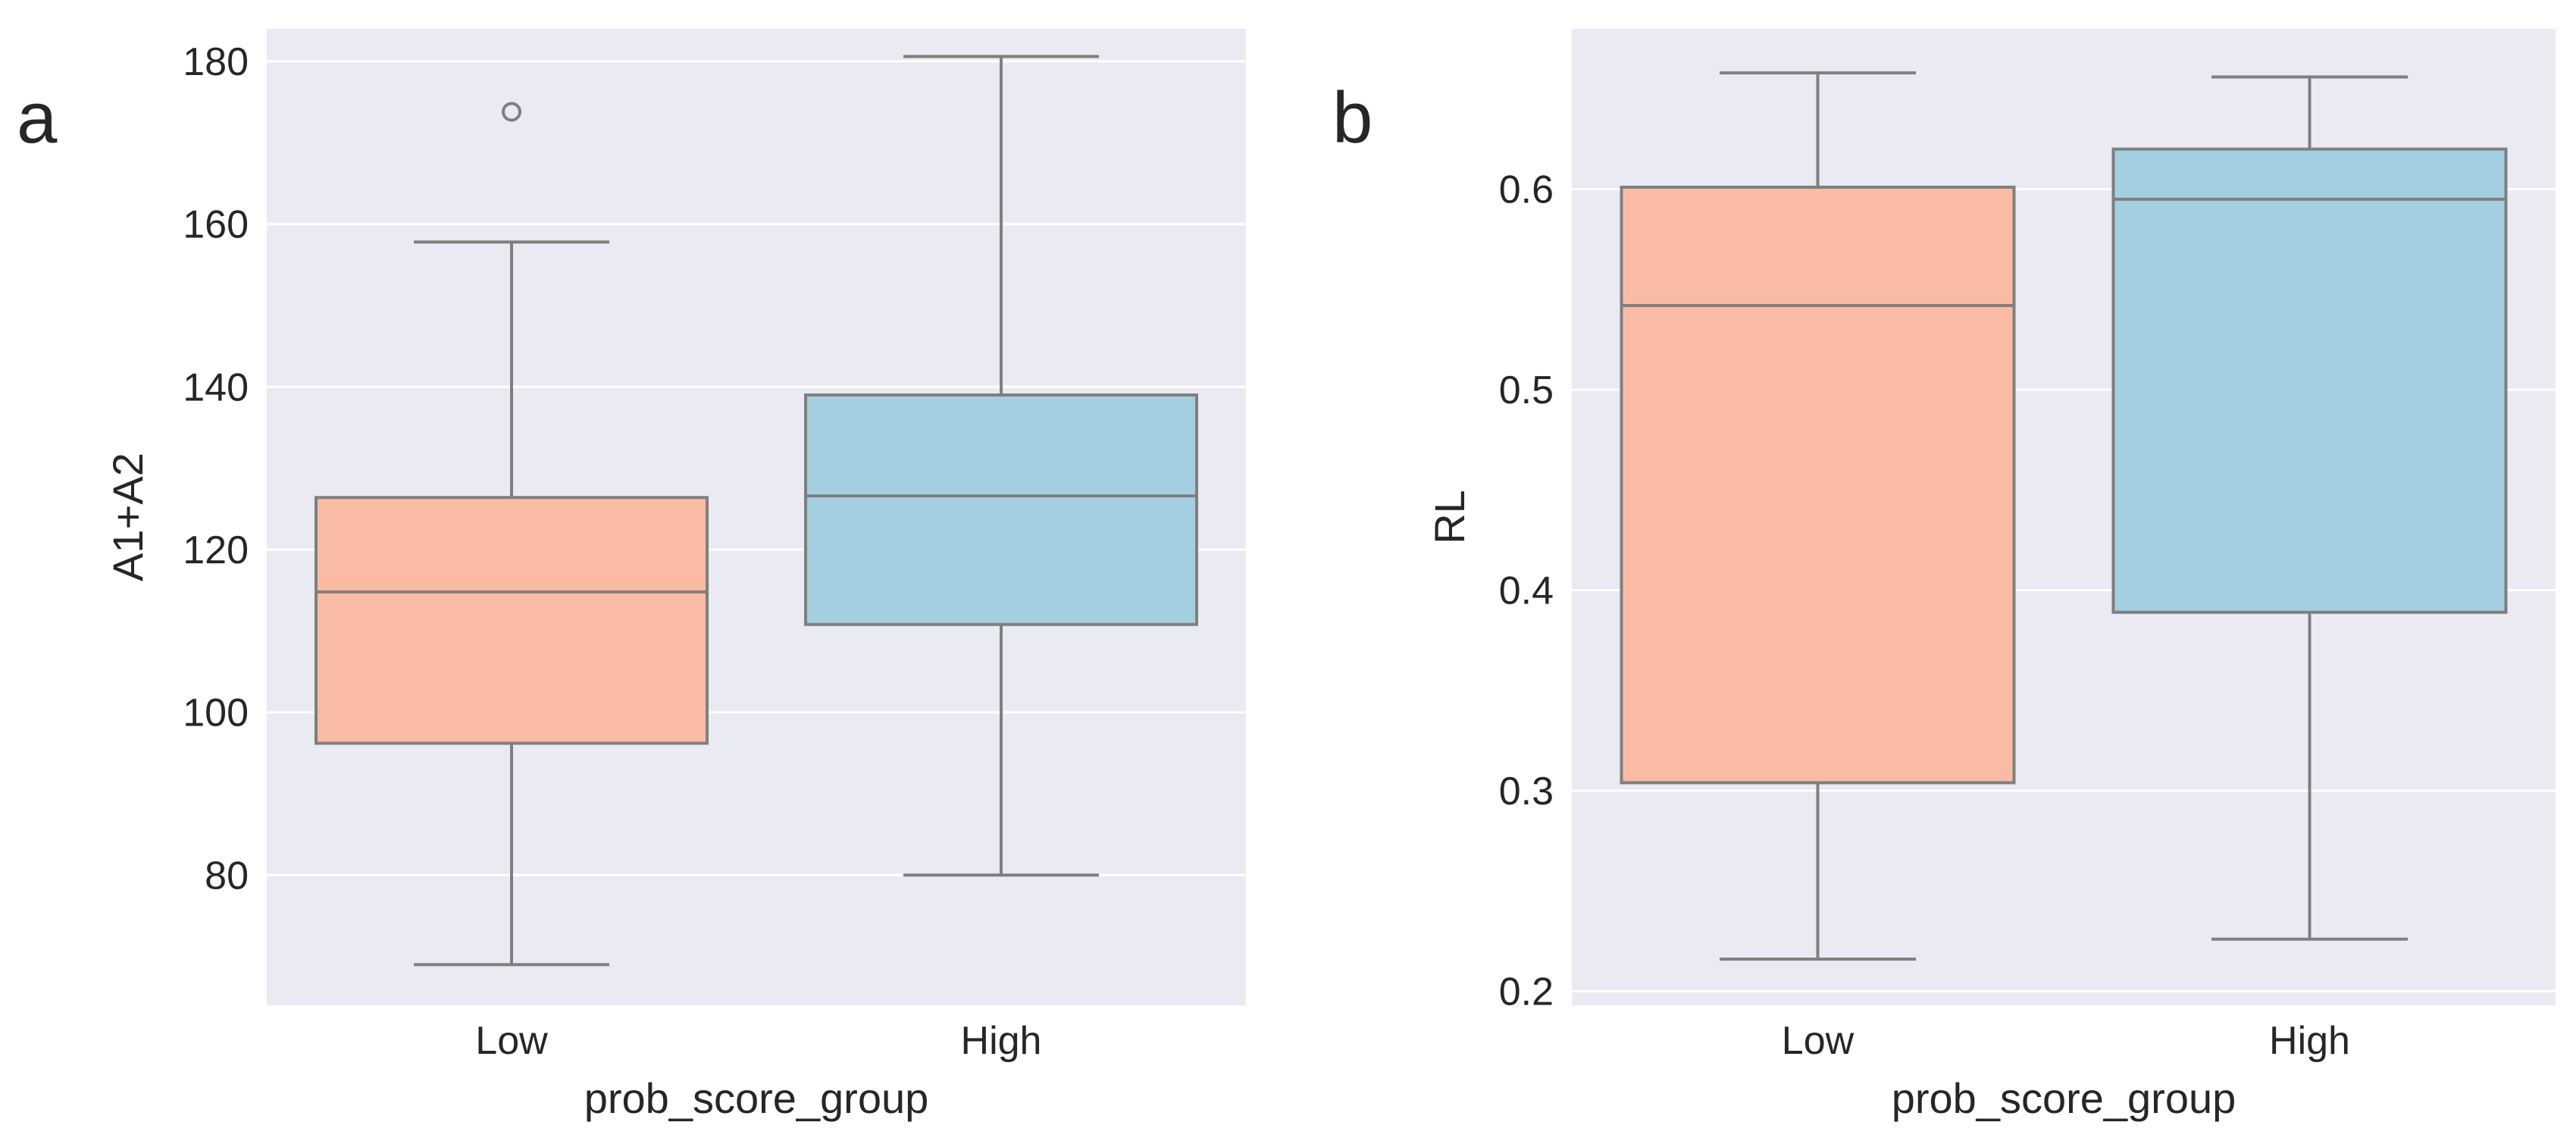 Image resolution: width=2576 pixels, height=1141 pixels. What do you see at coordinates (216, 62) in the screenshot?
I see `y-tick-label: 180` at bounding box center [216, 62].